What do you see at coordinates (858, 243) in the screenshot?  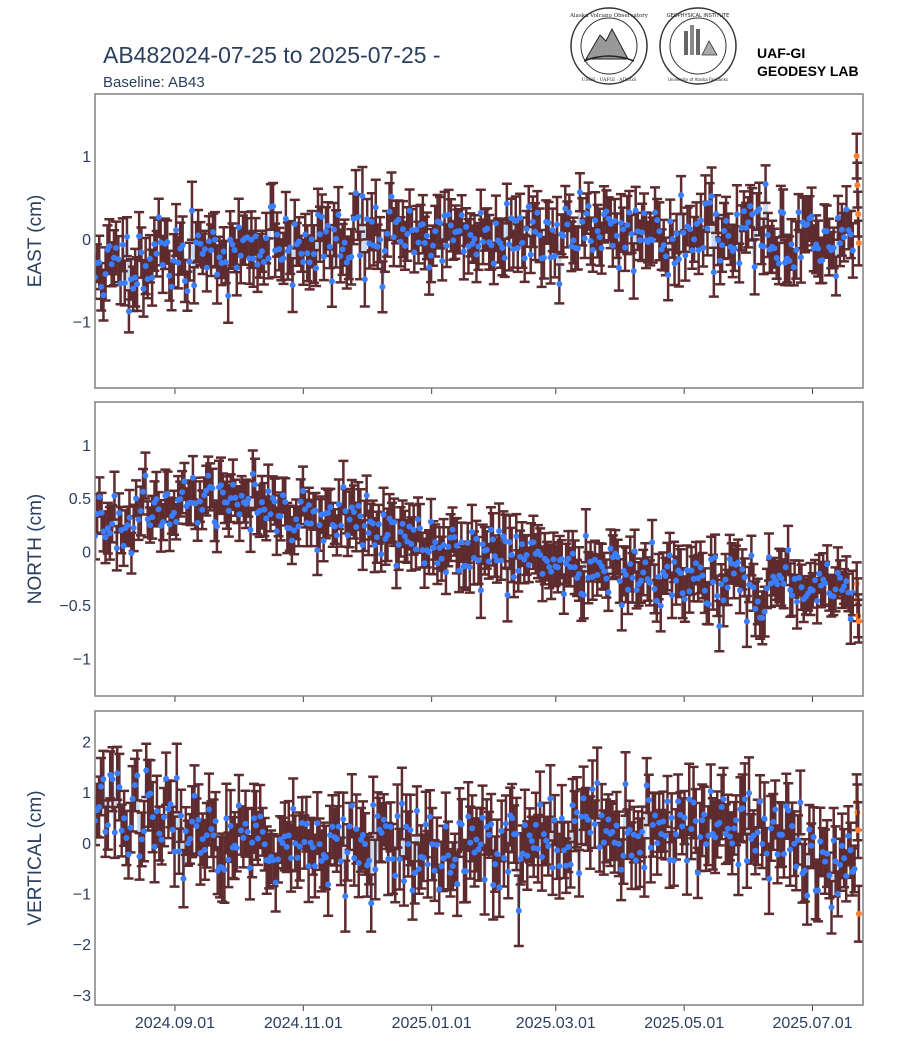 I see `recent-point` at bounding box center [858, 243].